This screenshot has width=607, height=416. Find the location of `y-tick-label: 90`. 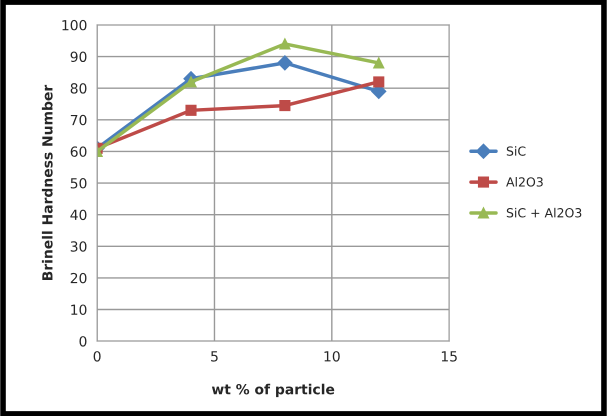

y-tick-label: 90 is located at coordinates (78, 57).